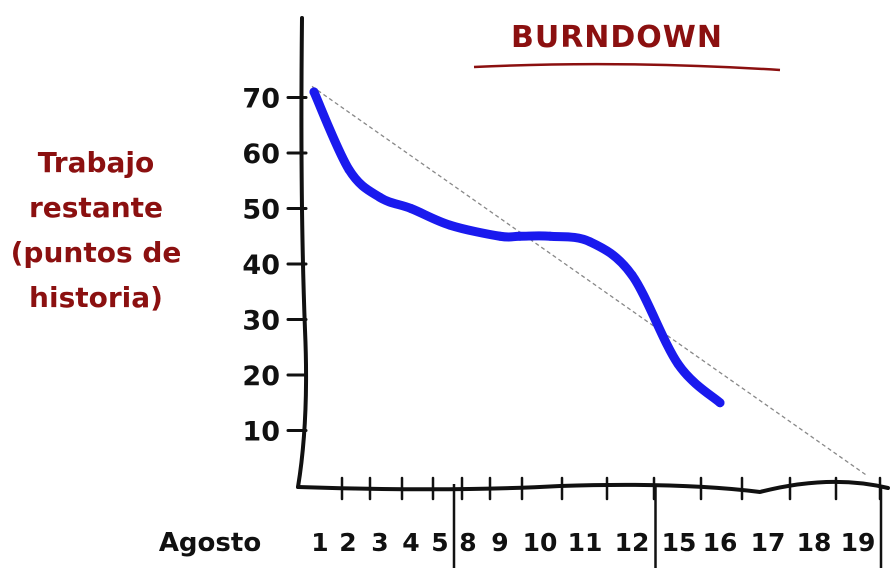 This screenshot has width=895, height=569. Describe the element at coordinates (261, 321) in the screenshot. I see `y-tick-label: 30` at that location.